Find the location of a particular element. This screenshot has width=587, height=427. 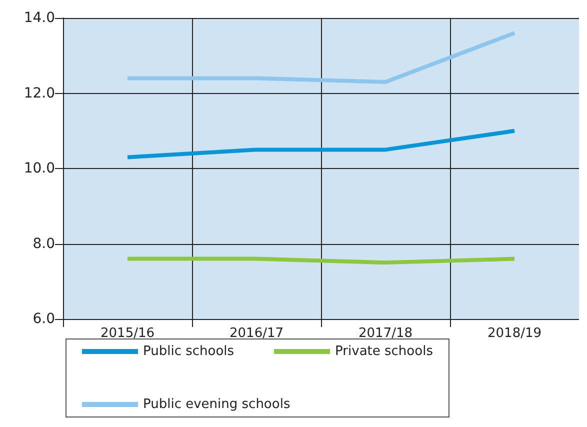

y-tick-label: 8.0 is located at coordinates (43, 244).